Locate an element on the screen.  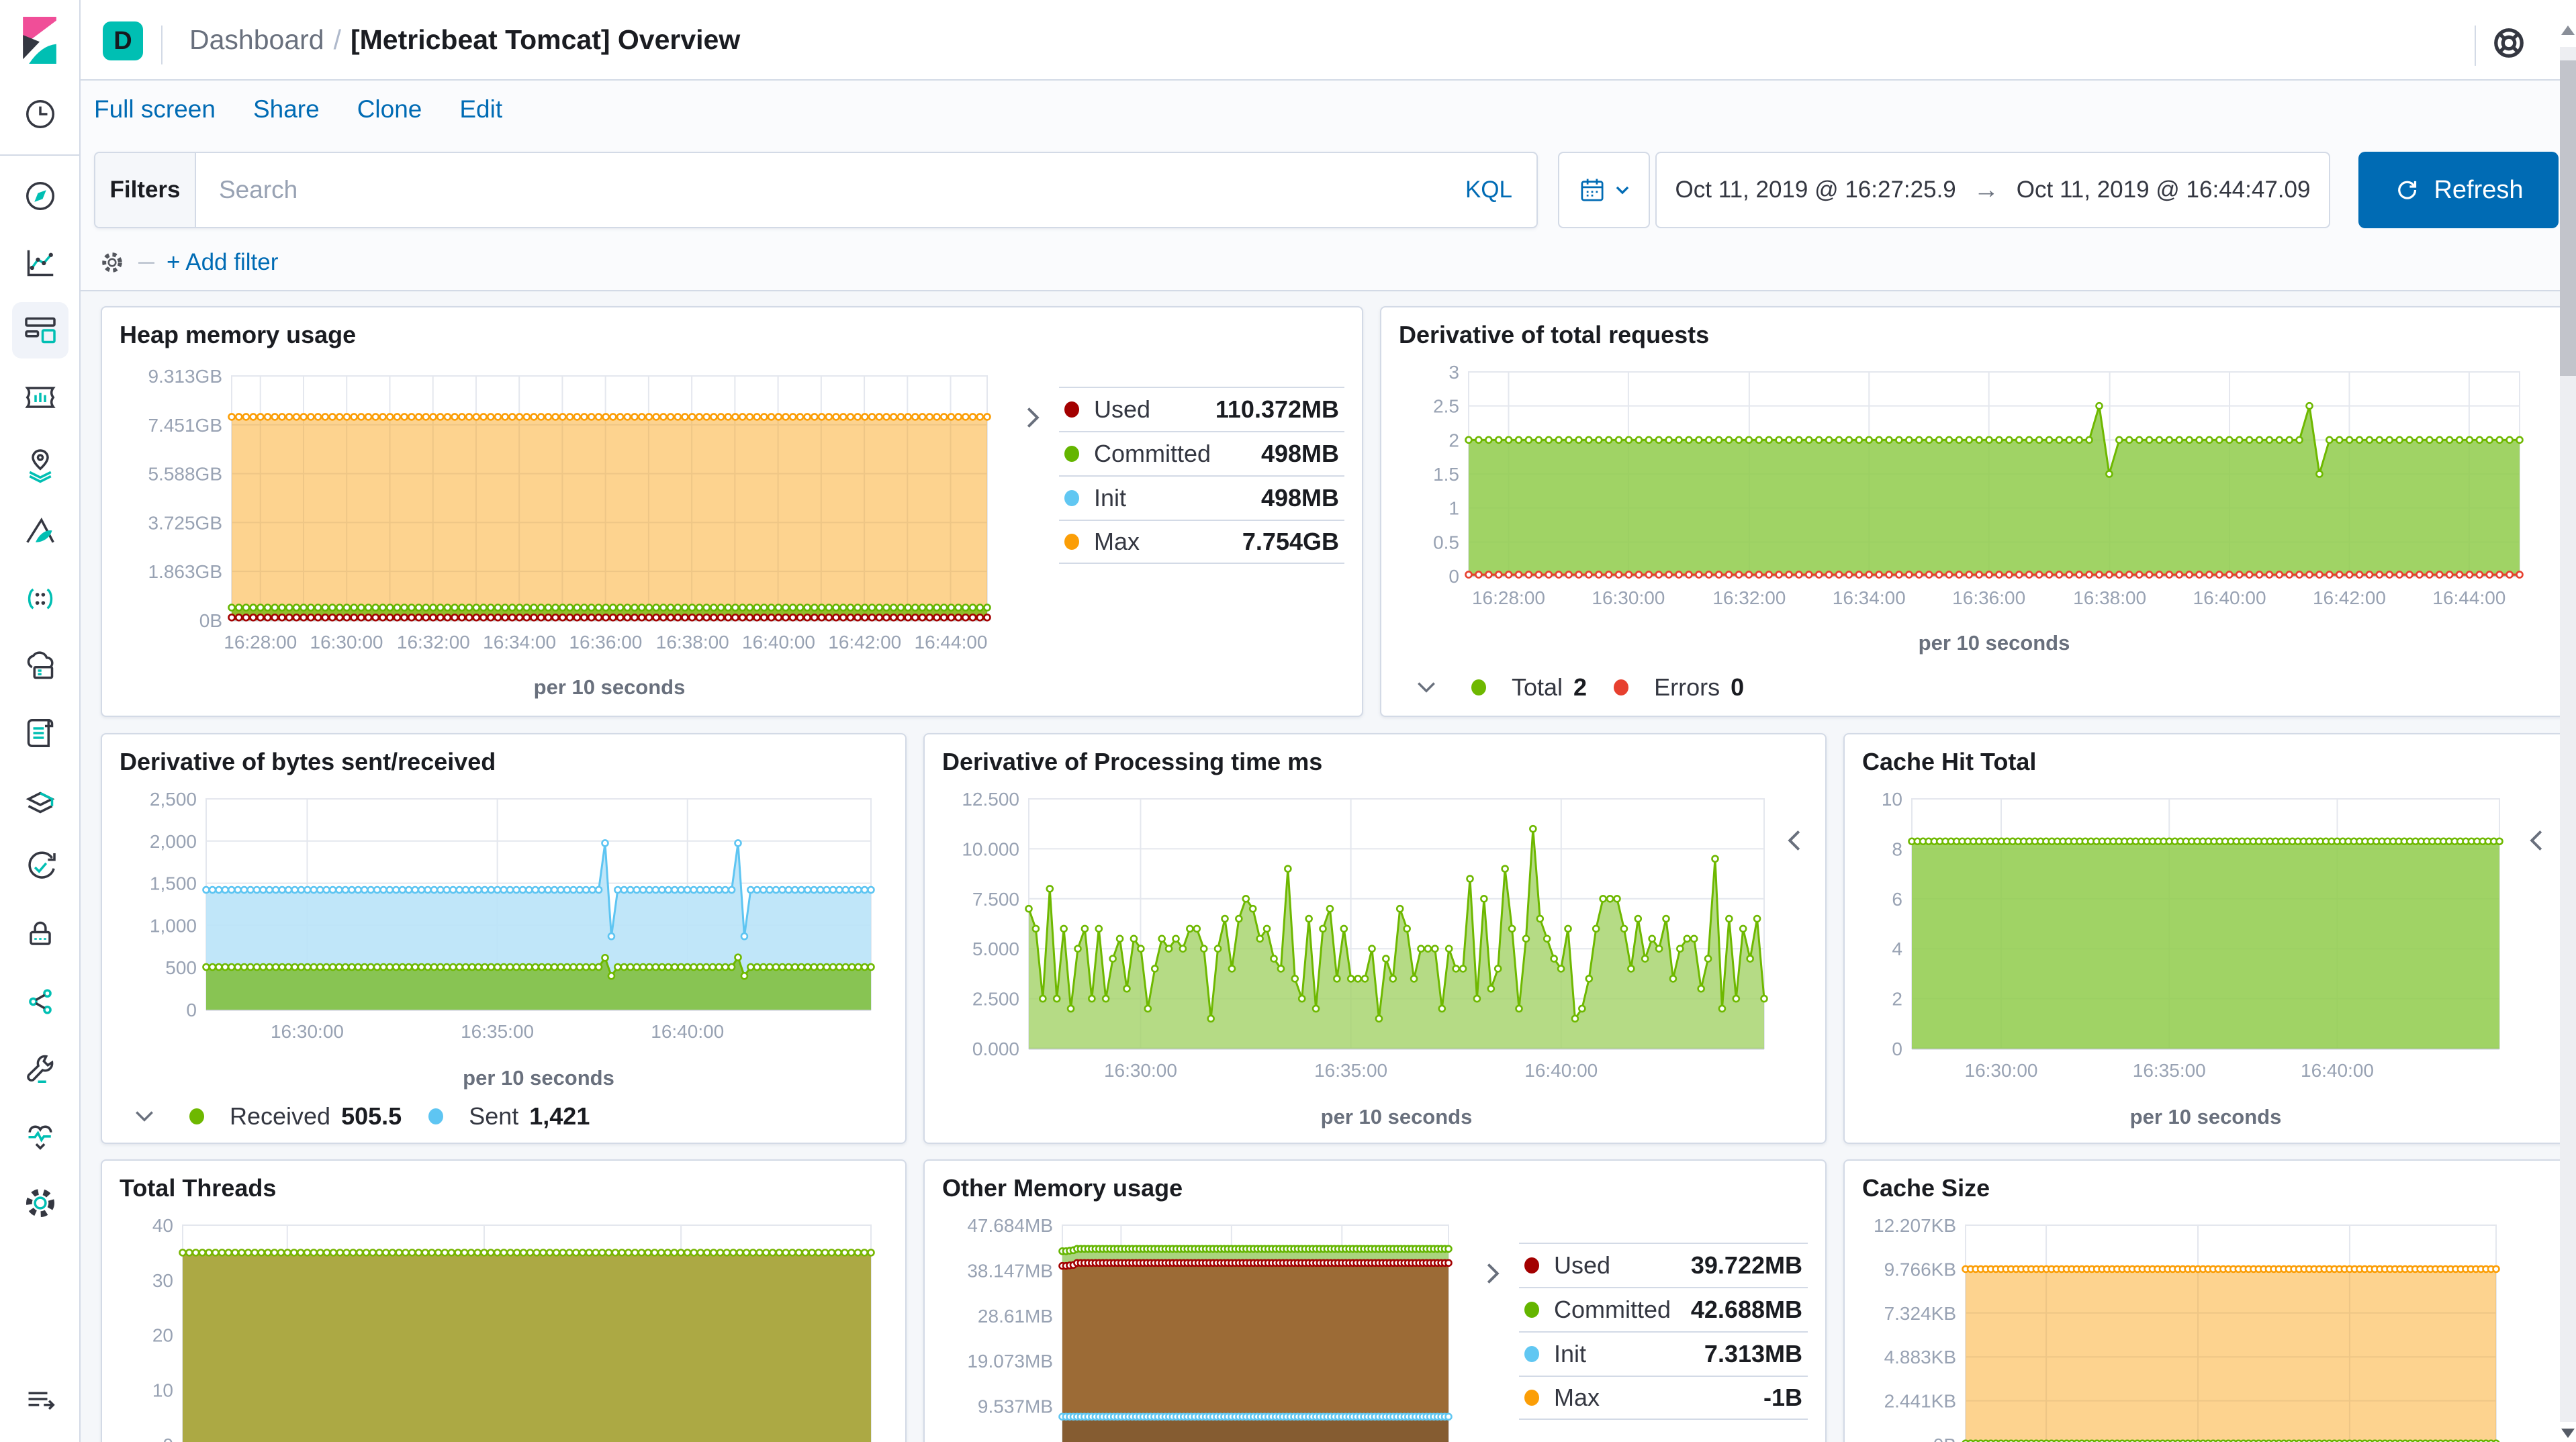
sidebar-item-siem is located at coordinates (40, 935).